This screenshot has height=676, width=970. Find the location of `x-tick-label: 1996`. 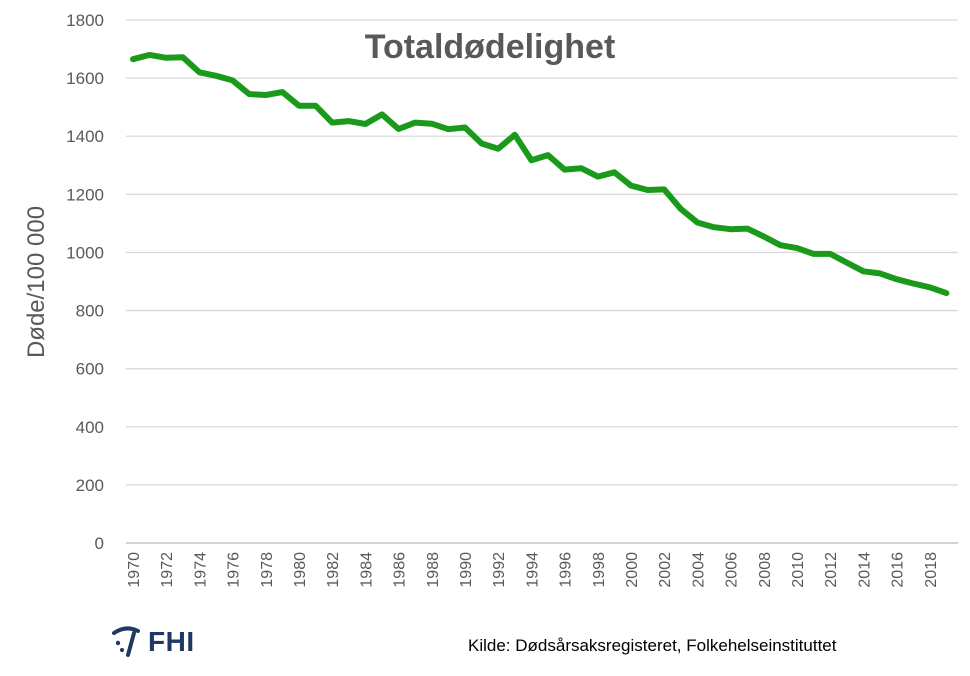

x-tick-label: 1996 is located at coordinates (566, 570).